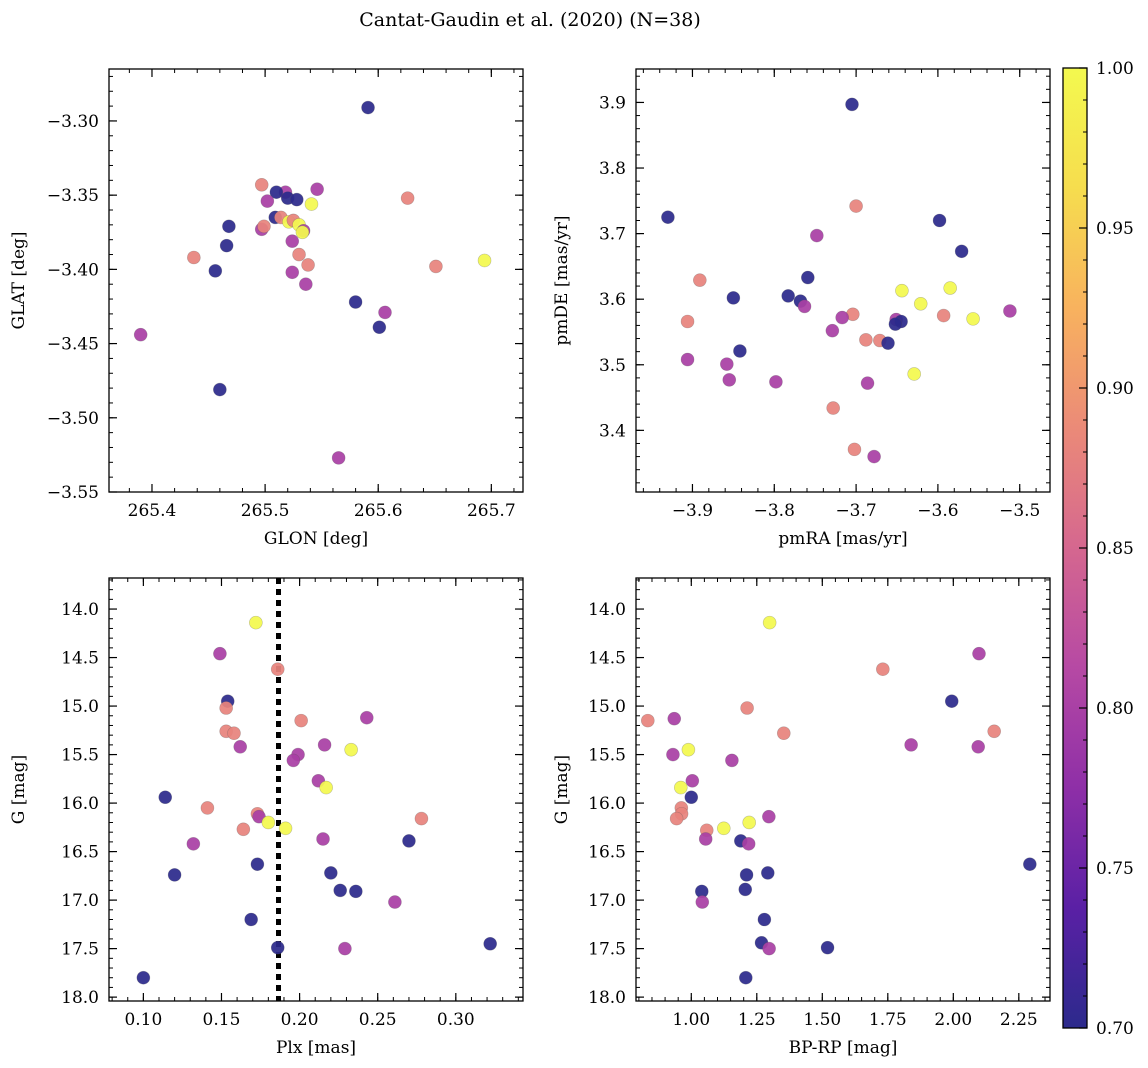  I want to click on y-tick-label: 3.9, so click(612, 103).